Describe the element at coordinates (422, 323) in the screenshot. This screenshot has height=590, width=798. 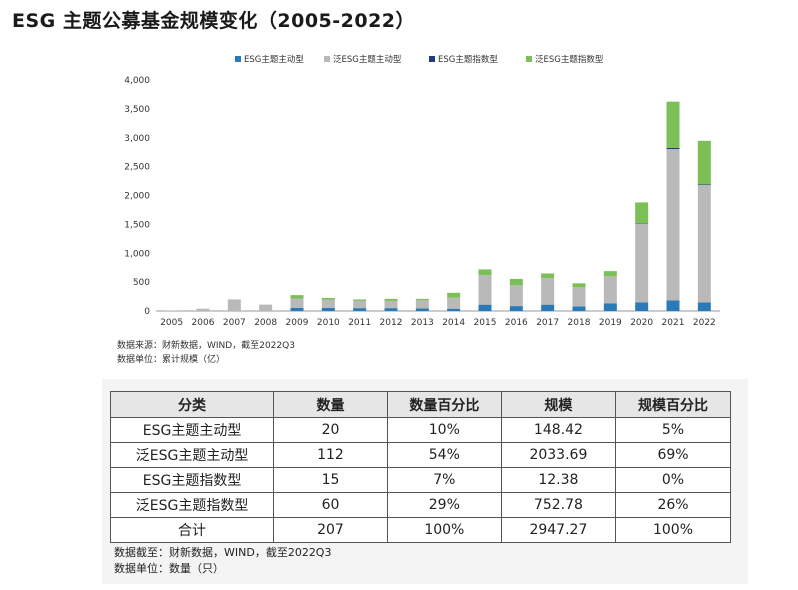
I see `x-tick-label: 2013` at that location.